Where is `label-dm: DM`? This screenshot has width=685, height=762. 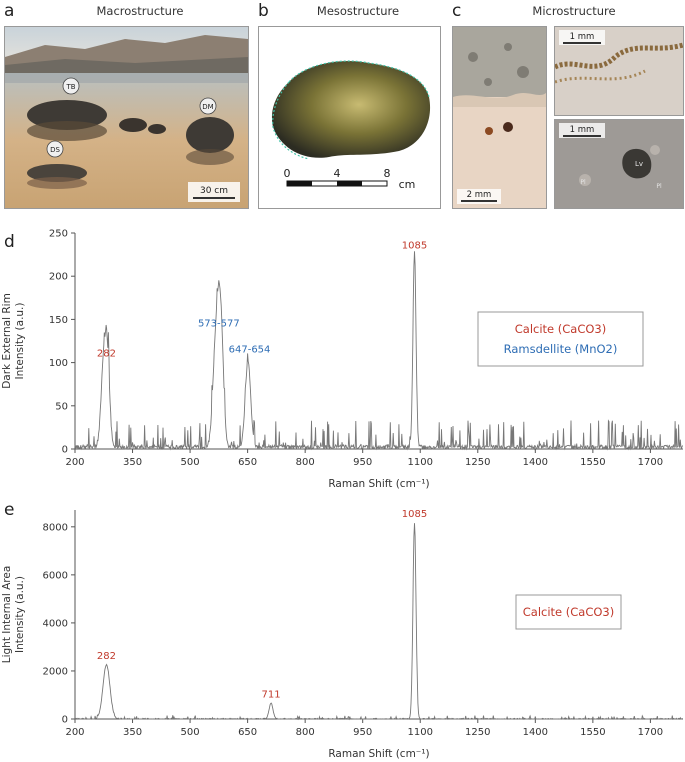
label-dm: DM is located at coordinates (208, 106).